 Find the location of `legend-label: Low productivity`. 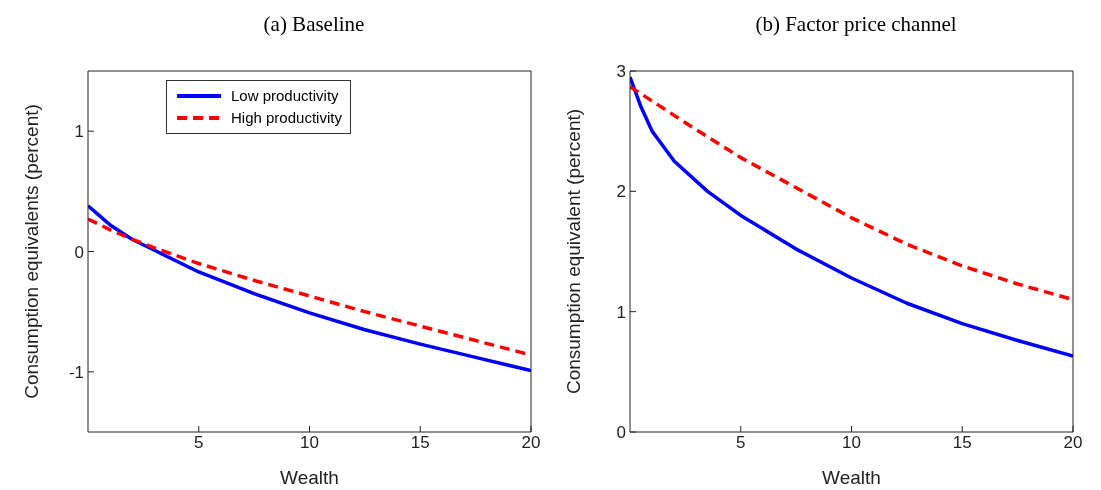

legend-label: Low productivity is located at coordinates (285, 96).